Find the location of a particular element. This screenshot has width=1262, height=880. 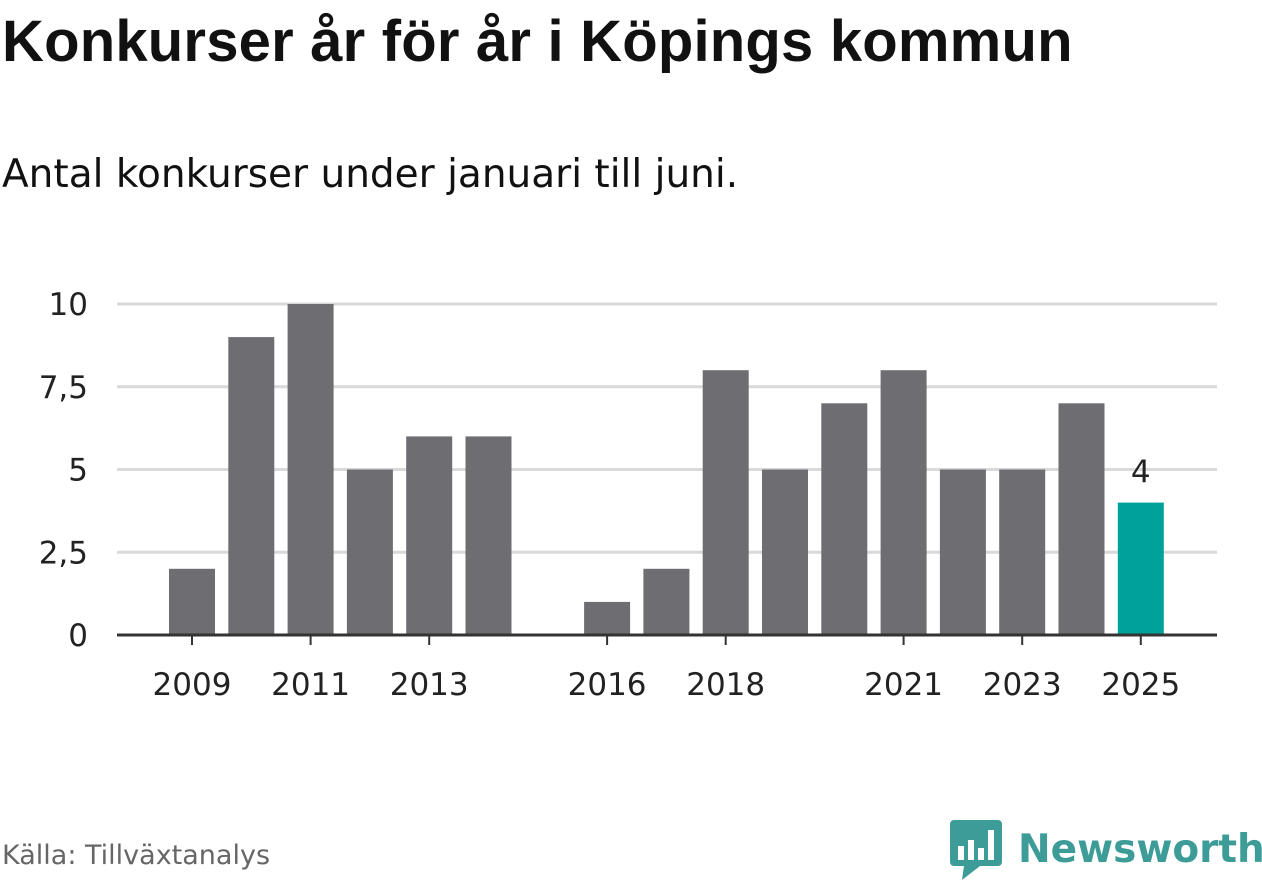

source-note: Källa: Tillväxtanalys is located at coordinates (136, 855).